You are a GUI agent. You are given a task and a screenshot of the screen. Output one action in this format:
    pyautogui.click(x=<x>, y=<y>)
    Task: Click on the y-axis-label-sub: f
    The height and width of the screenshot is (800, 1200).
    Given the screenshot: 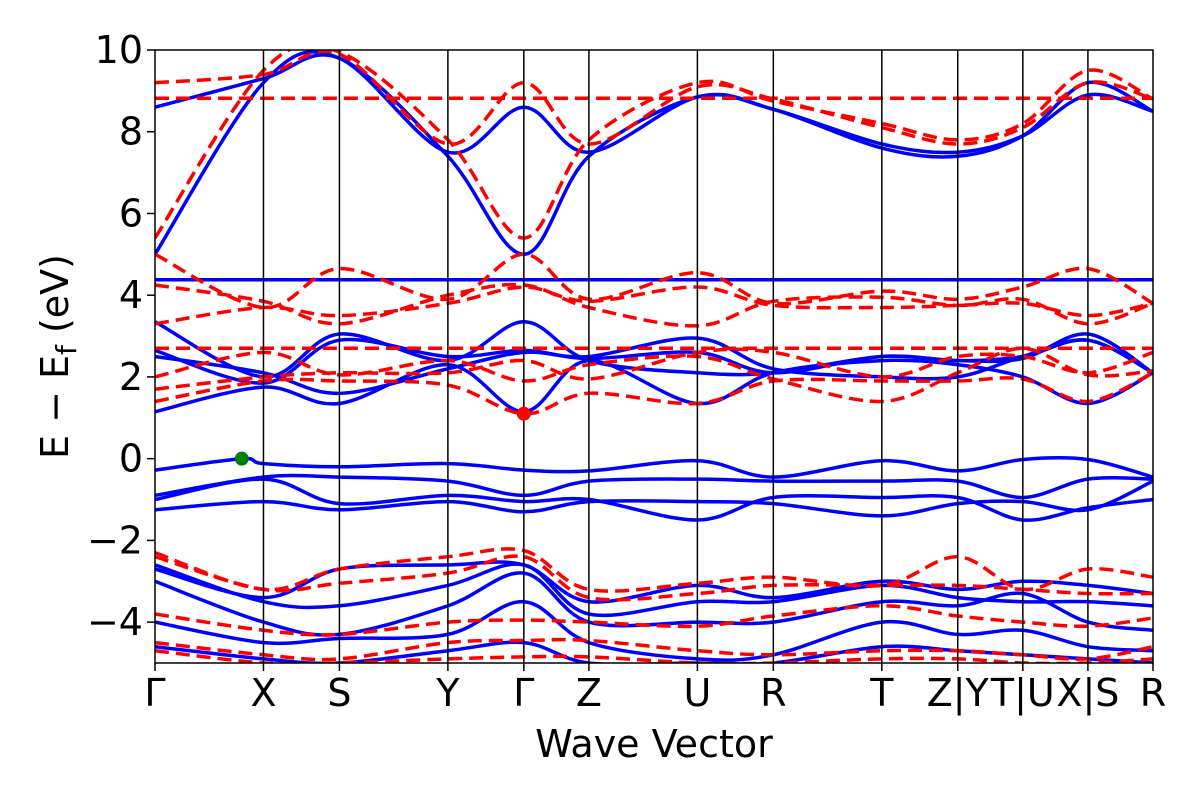 What is the action you would take?
    pyautogui.click(x=66, y=349)
    